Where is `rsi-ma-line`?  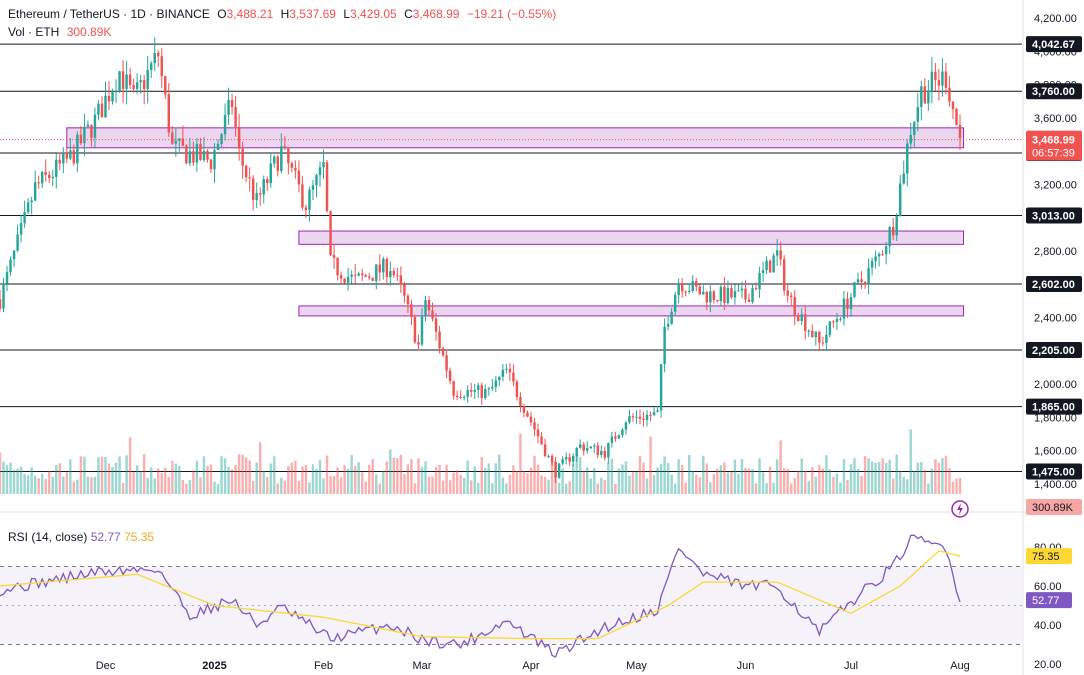 rsi-ma-line is located at coordinates (480, 595).